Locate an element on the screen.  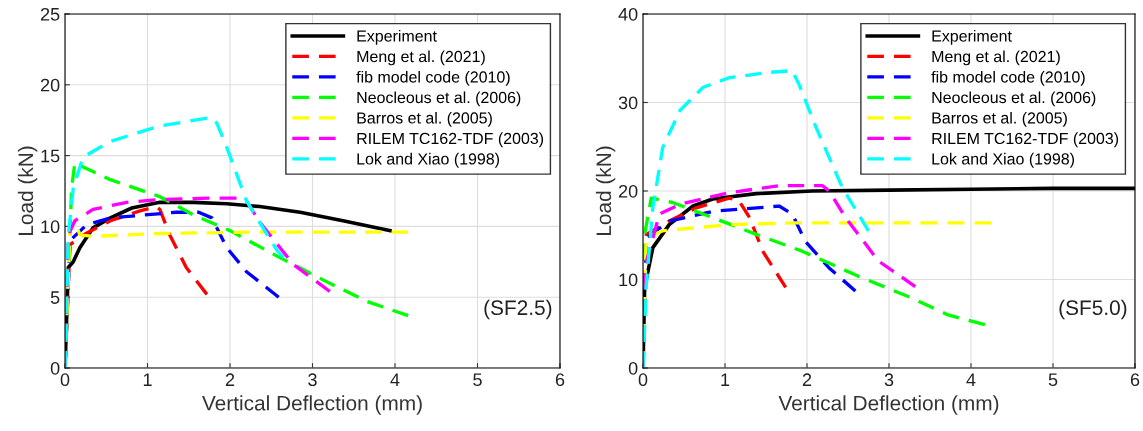
annotation: (SF2.5) is located at coordinates (518, 309).